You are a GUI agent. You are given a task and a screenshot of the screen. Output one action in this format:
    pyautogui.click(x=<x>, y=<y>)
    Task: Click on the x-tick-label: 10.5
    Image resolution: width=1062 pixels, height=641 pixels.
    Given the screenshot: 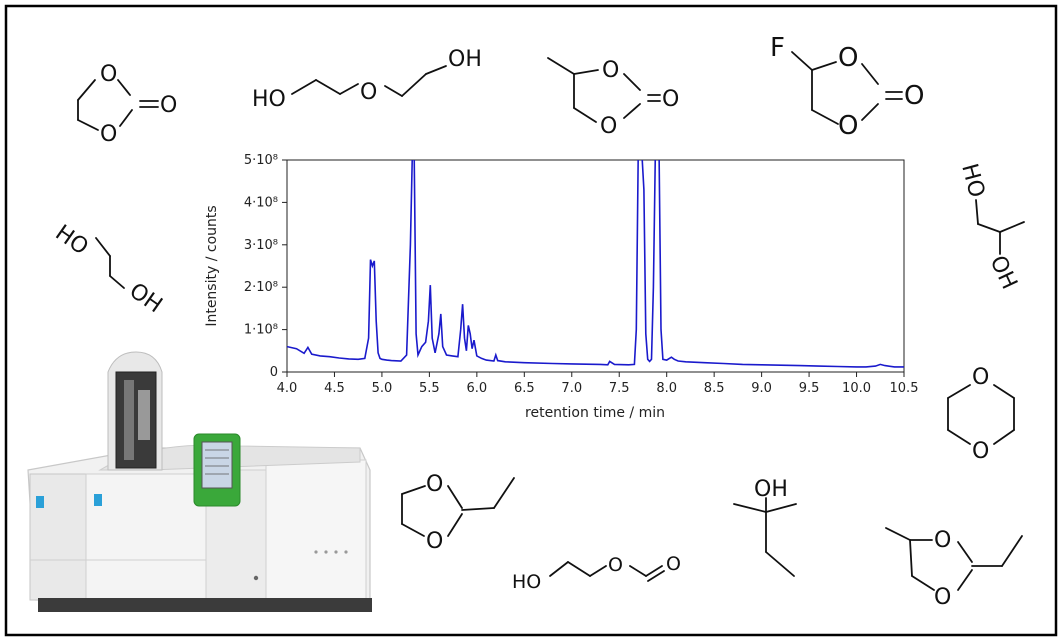 What is the action you would take?
    pyautogui.click(x=904, y=388)
    